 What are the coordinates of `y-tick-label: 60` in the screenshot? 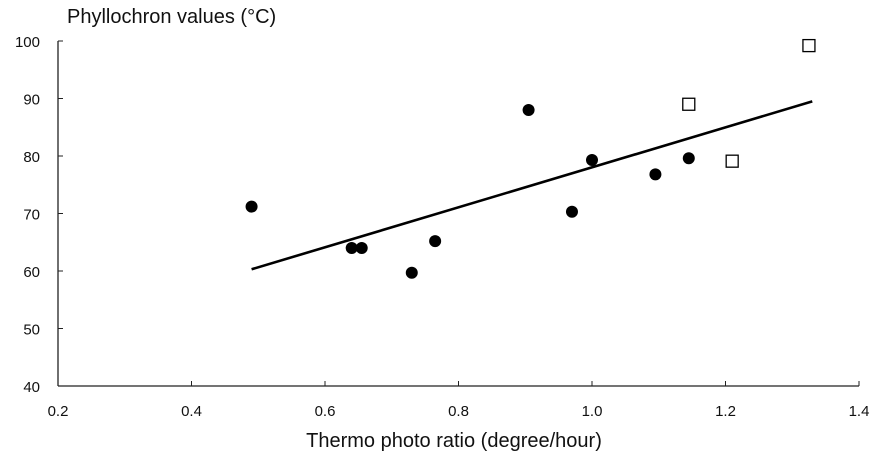 It's located at (31, 272).